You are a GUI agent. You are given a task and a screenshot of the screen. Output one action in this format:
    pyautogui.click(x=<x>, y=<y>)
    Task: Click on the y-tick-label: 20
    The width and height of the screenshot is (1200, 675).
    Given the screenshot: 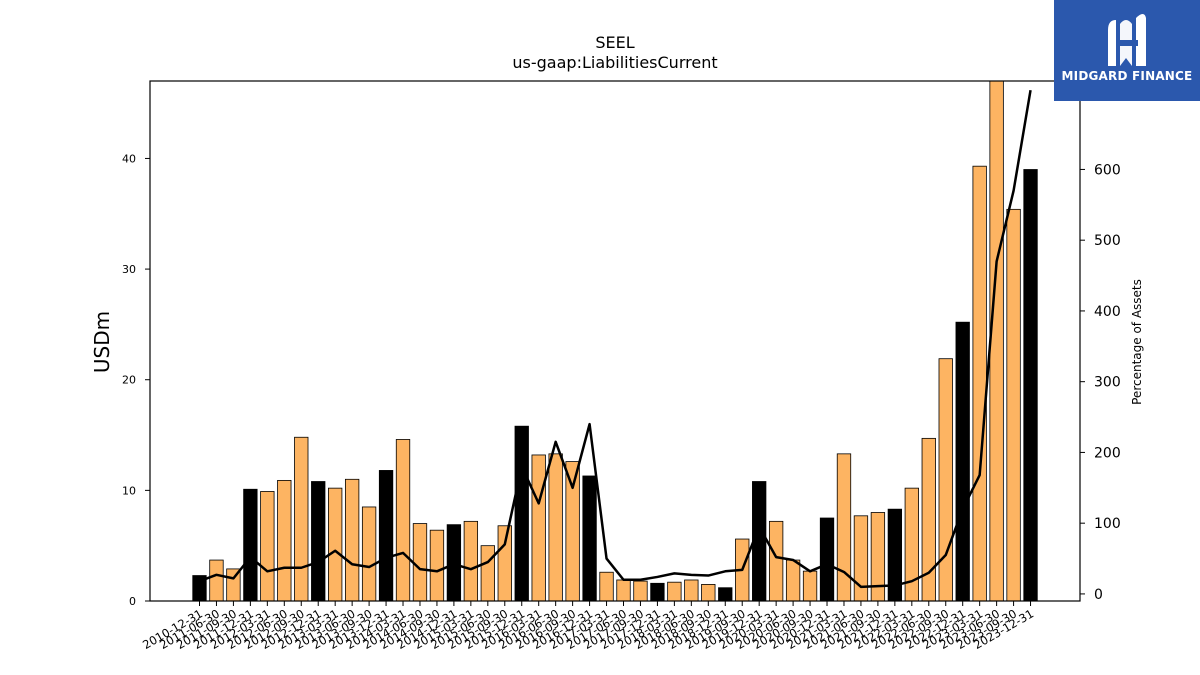 What is the action you would take?
    pyautogui.click(x=129, y=380)
    